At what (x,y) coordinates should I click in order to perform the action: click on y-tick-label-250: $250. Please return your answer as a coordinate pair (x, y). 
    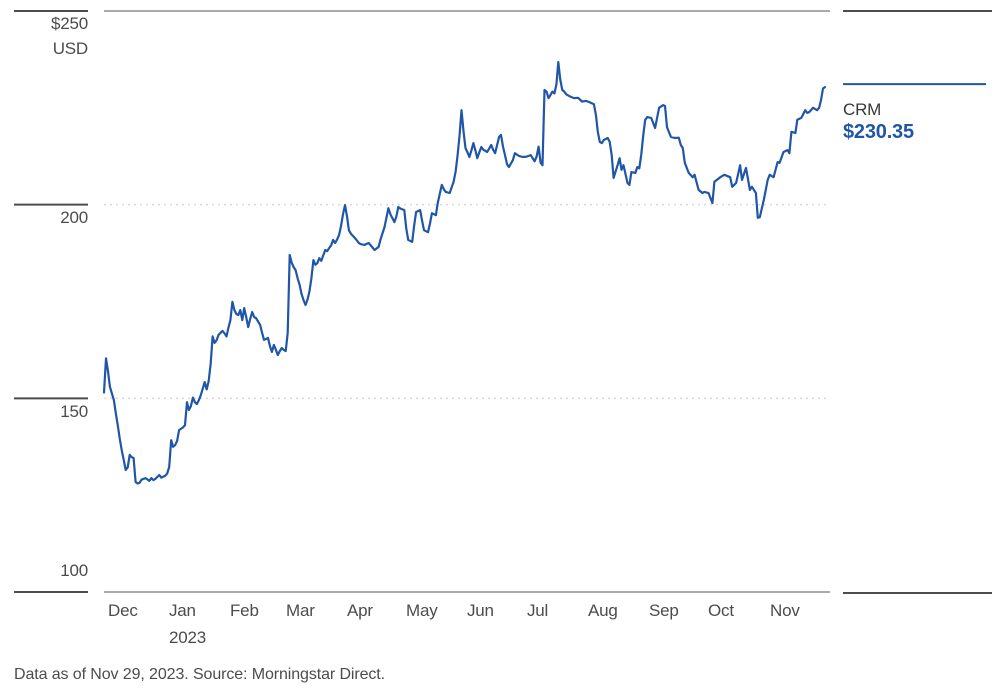
    Looking at the image, I should click on (69, 23).